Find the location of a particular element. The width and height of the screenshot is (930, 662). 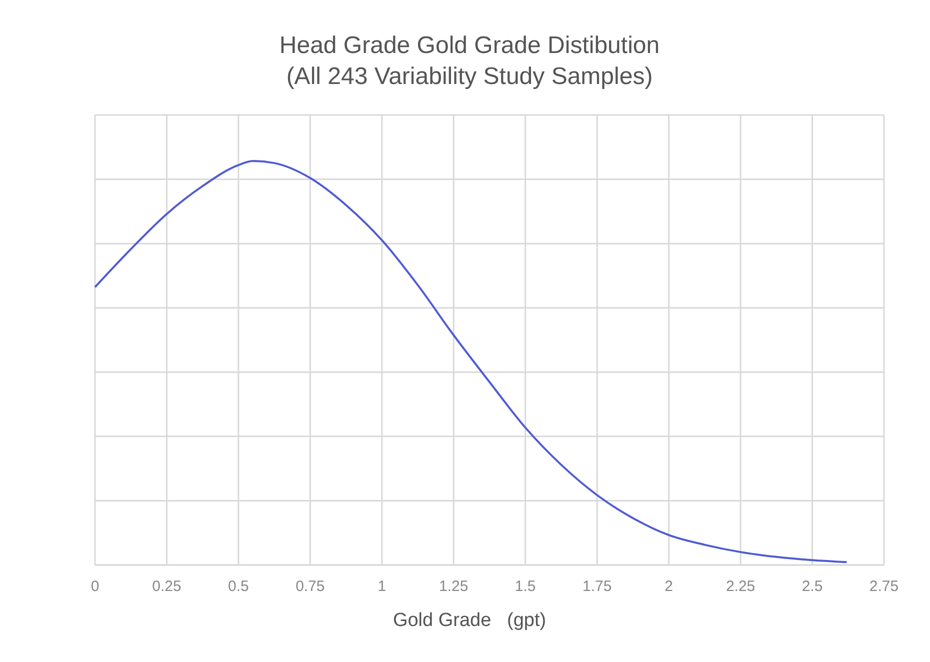

x-tick-label: 1.25 is located at coordinates (453, 586).